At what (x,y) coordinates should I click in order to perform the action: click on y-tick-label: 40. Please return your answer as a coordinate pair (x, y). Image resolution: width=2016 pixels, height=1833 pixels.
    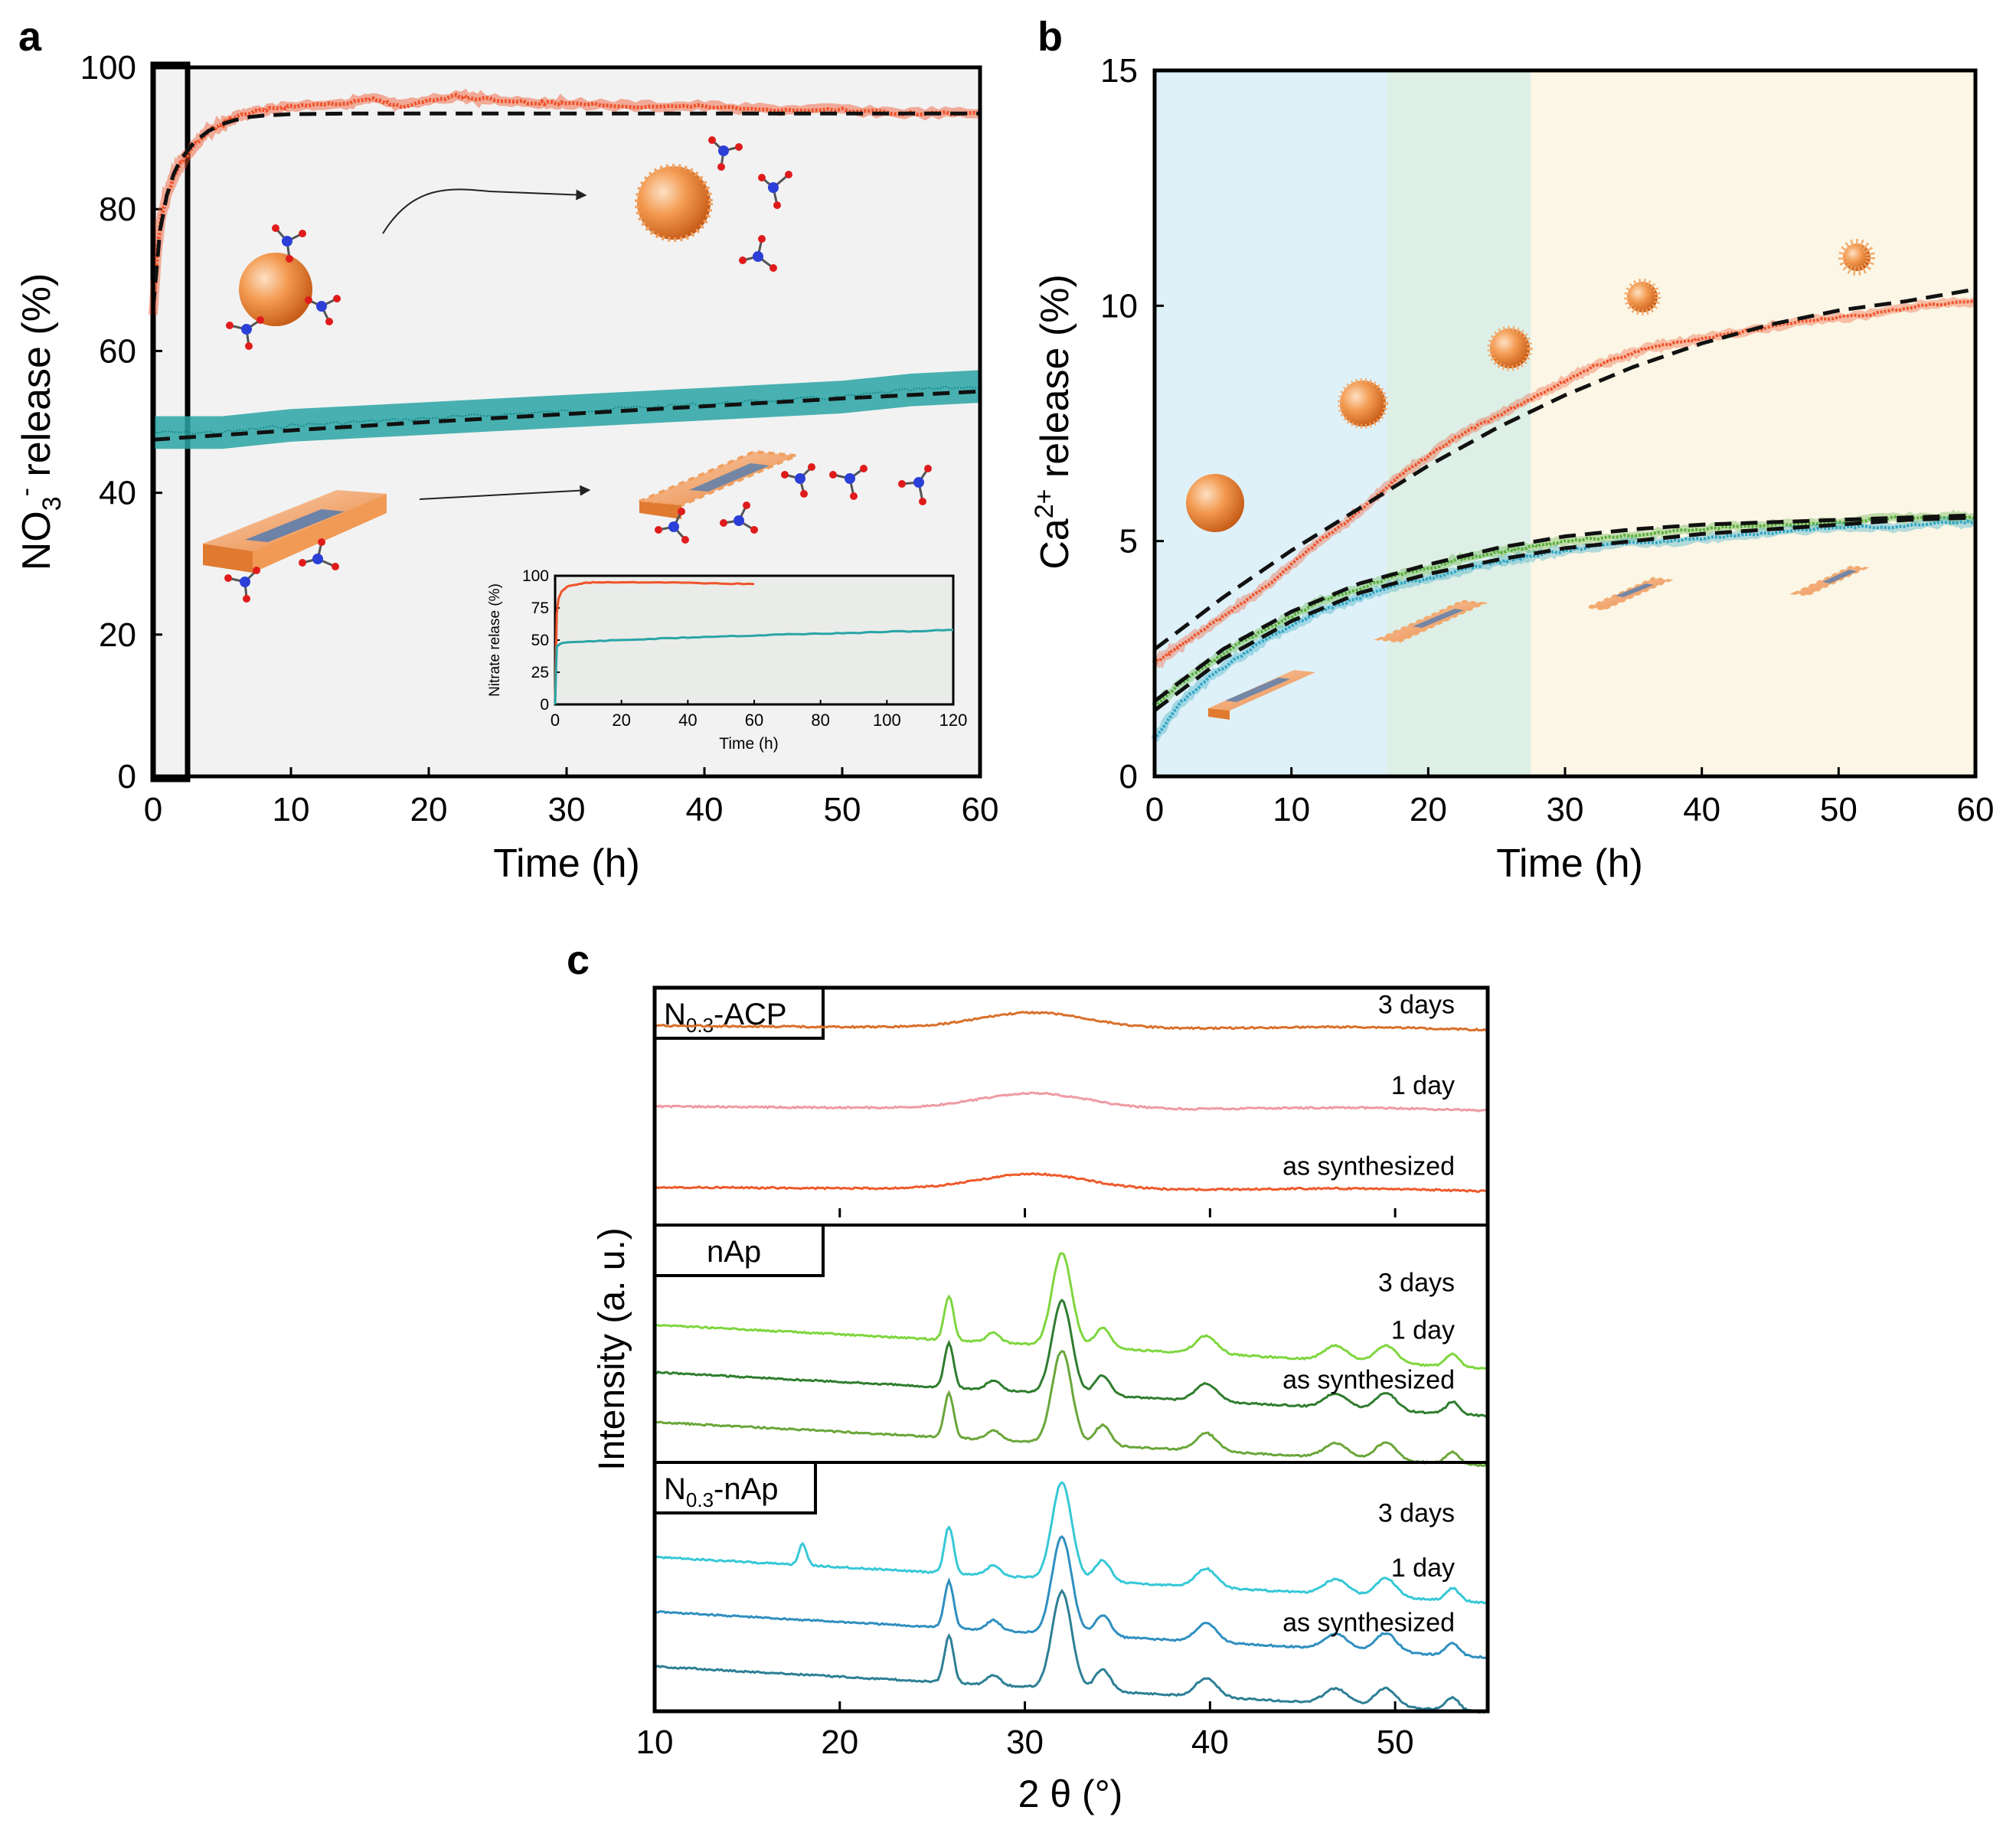
    Looking at the image, I should click on (117, 493).